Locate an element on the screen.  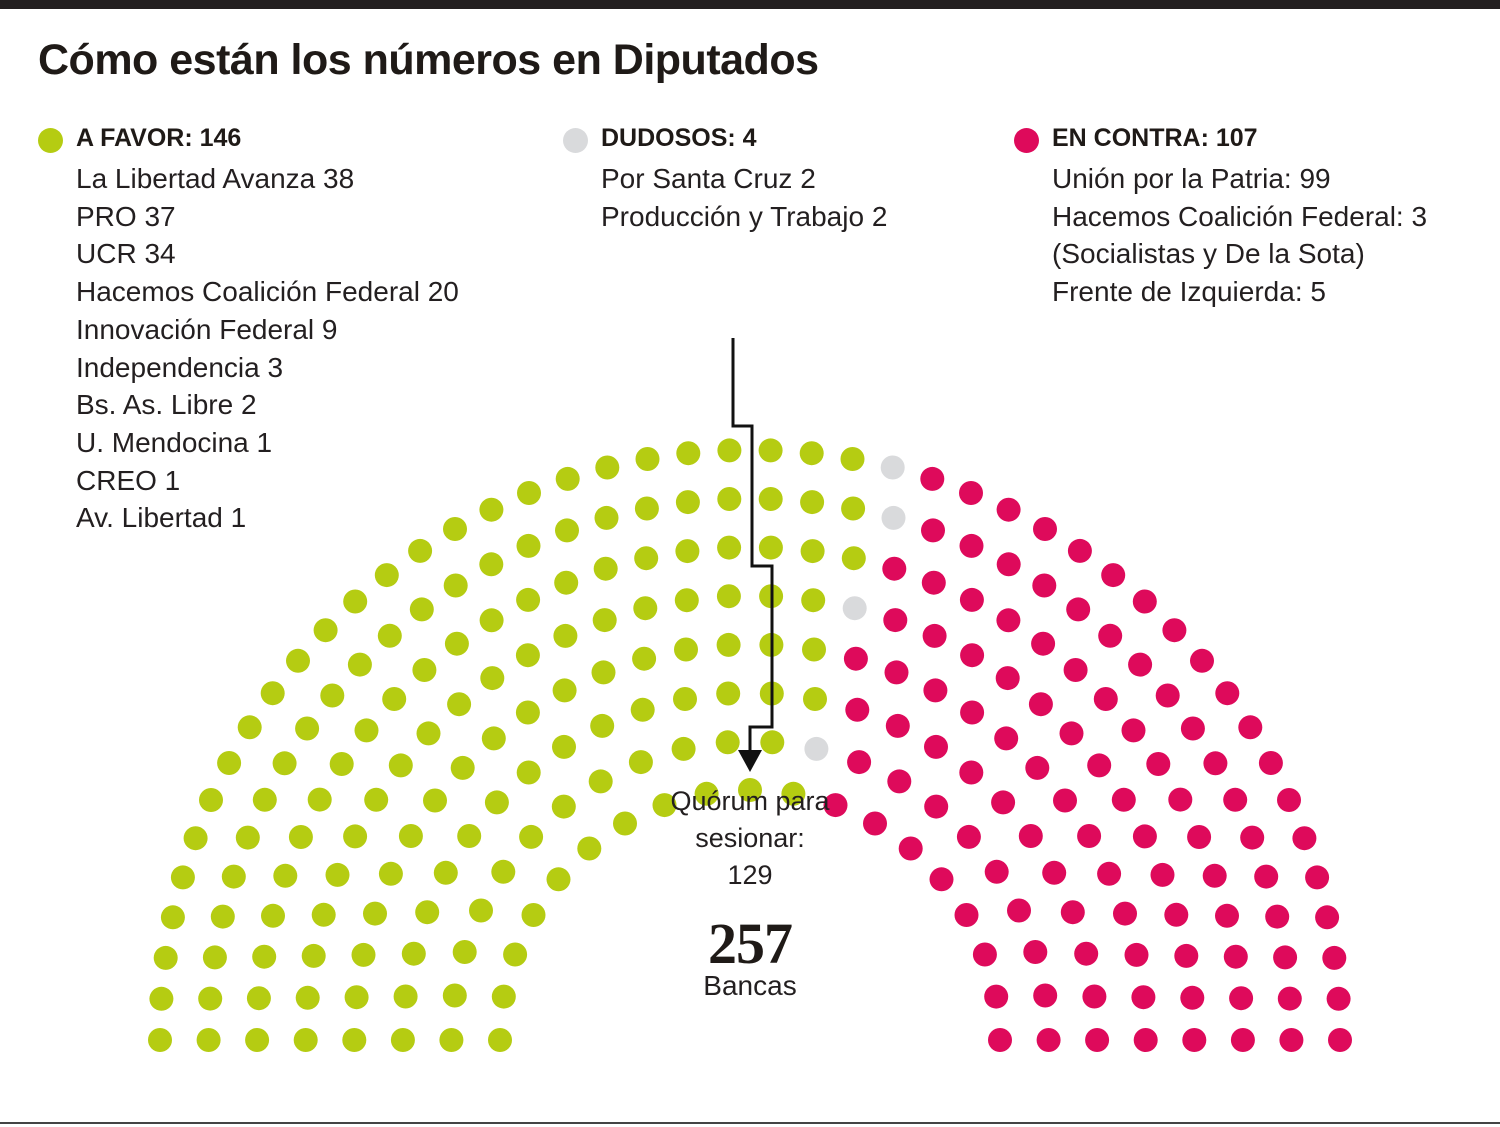
quorum-divider-line is located at coordinates (752, 545).